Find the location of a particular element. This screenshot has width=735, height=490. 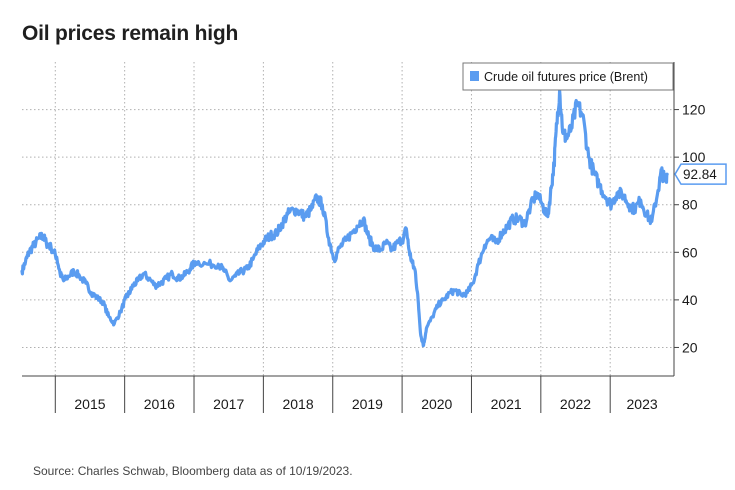

y-tick-label: 100 is located at coordinates (694, 157).